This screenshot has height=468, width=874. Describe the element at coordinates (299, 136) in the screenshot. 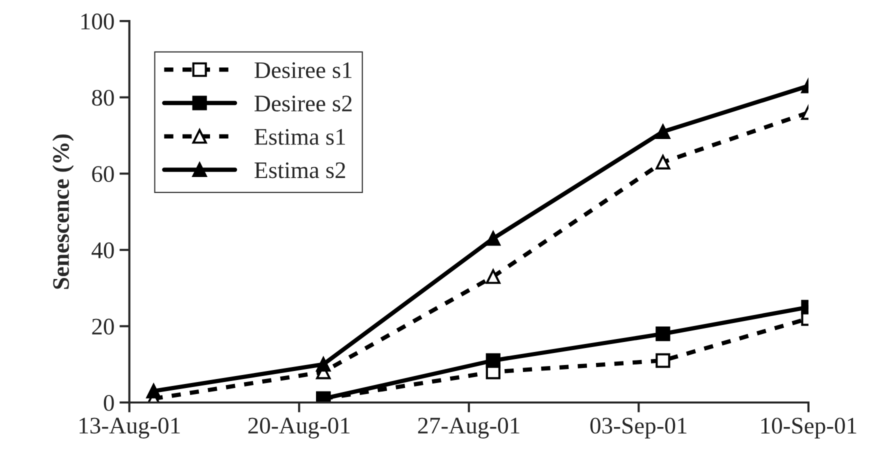

I see `legend-label: Estima s1` at that location.